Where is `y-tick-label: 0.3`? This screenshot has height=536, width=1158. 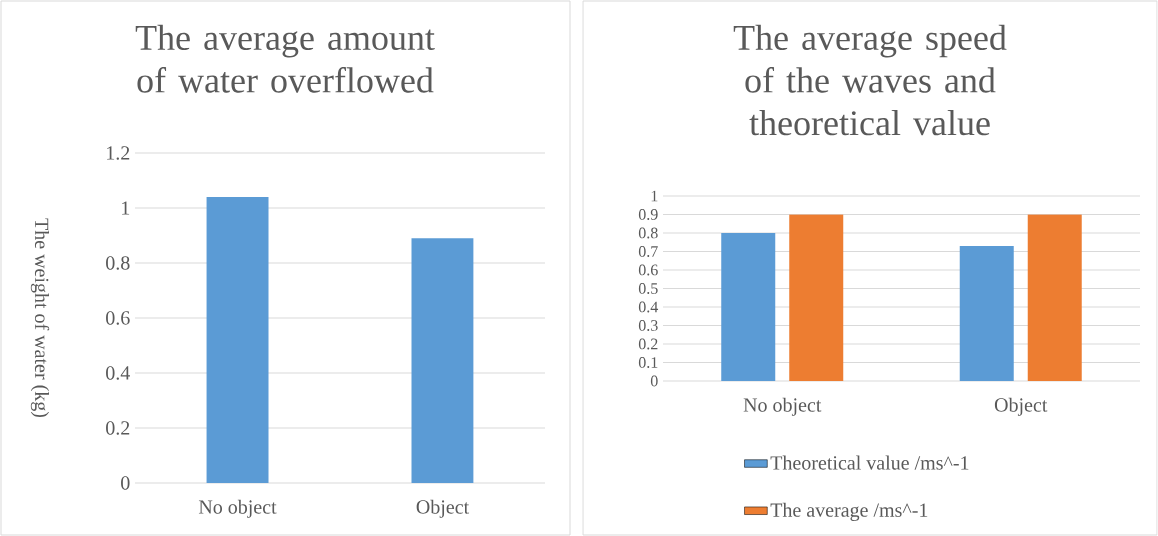 y-tick-label: 0.3 is located at coordinates (648, 325).